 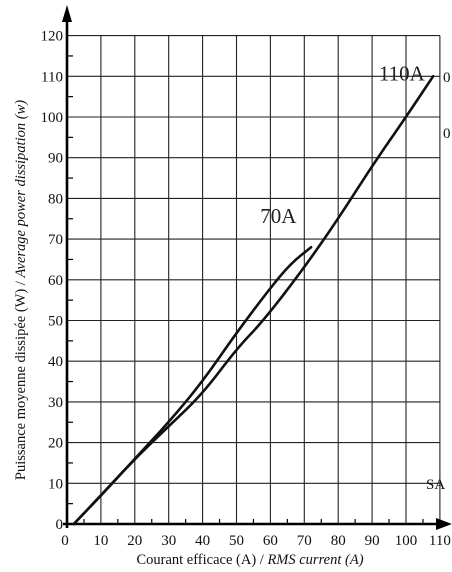 What do you see at coordinates (447, 134) in the screenshot?
I see `edge-text-2: 0` at bounding box center [447, 134].